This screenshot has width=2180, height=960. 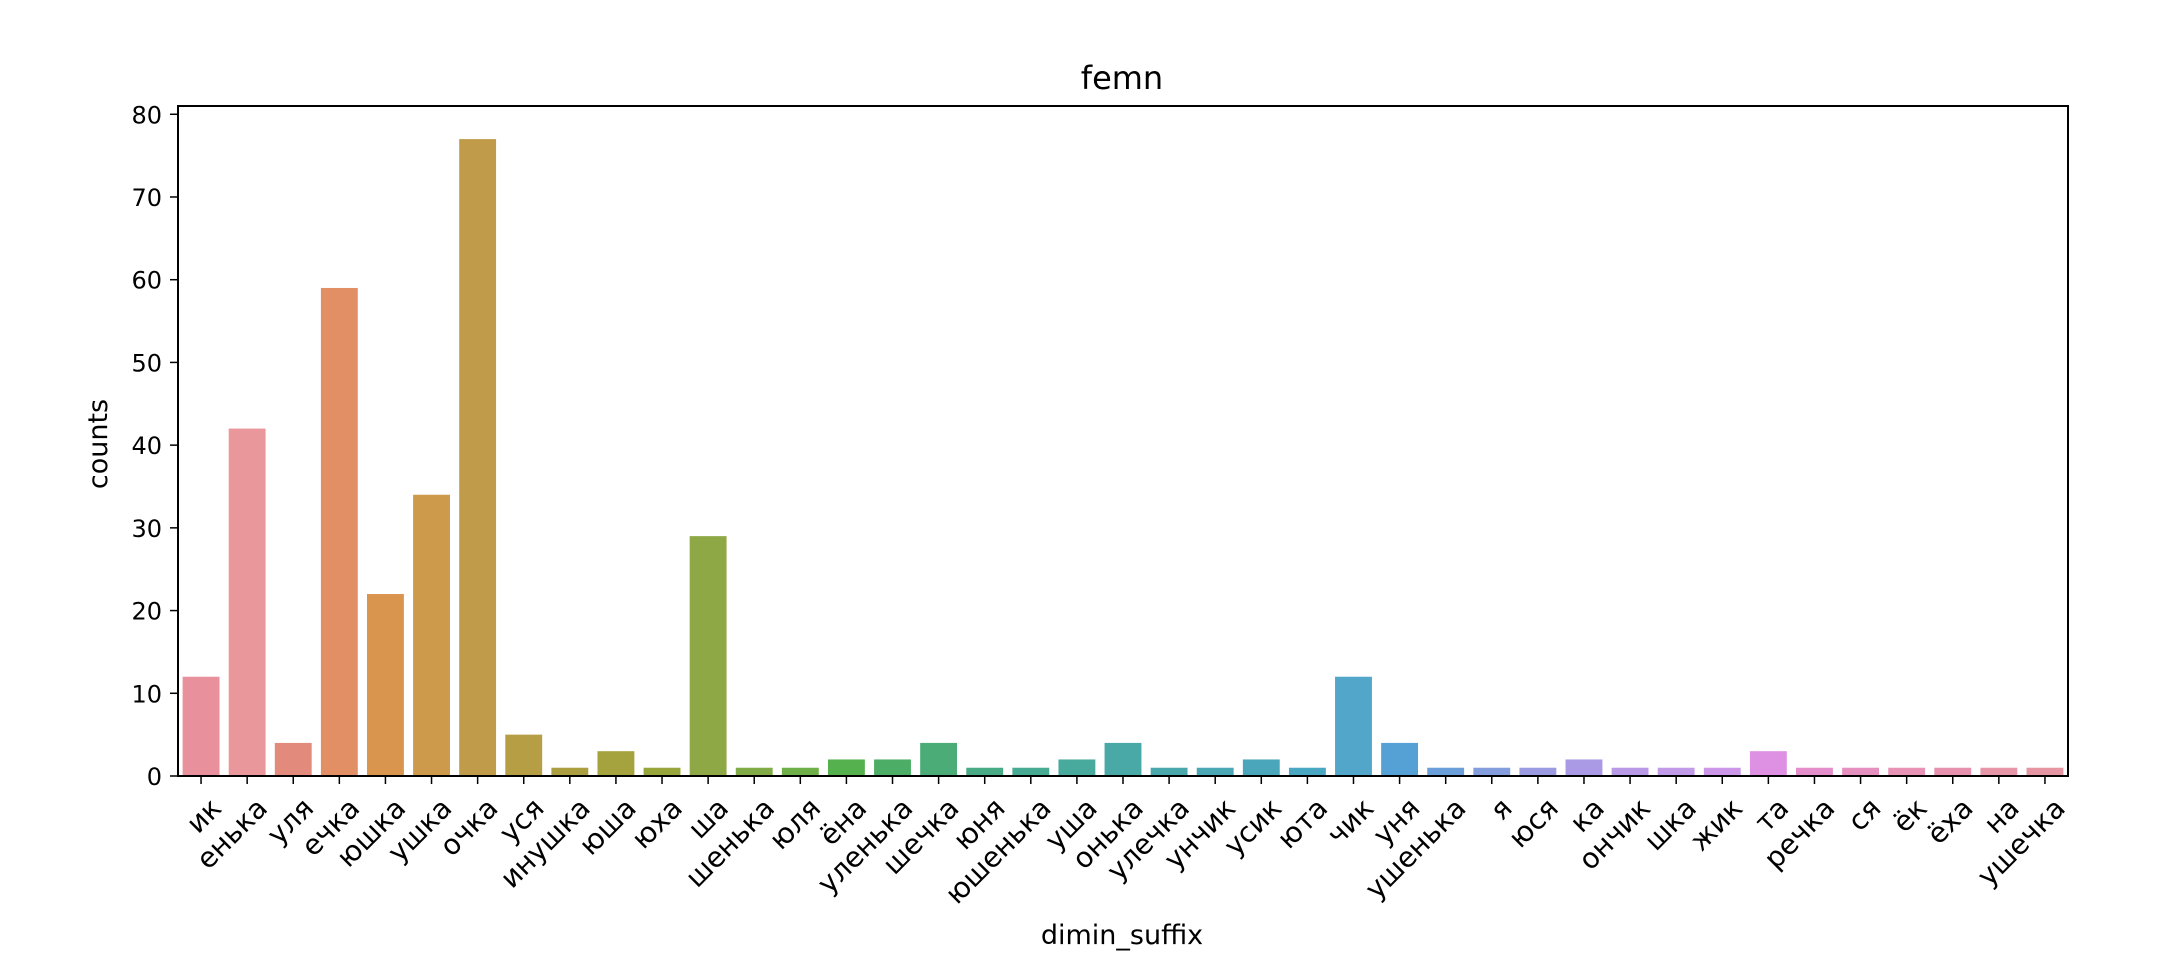 I want to click on x-tick-label: ся, so click(x=1864, y=814).